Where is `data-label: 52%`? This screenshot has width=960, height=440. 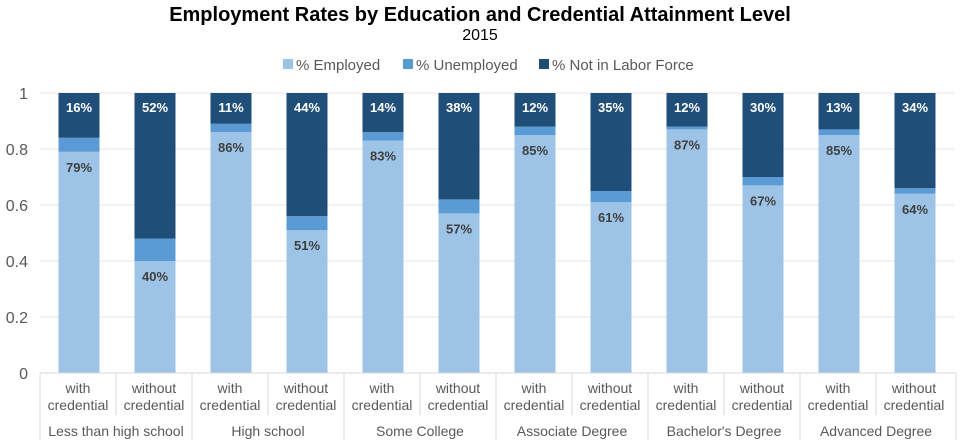
data-label: 52% is located at coordinates (155, 107).